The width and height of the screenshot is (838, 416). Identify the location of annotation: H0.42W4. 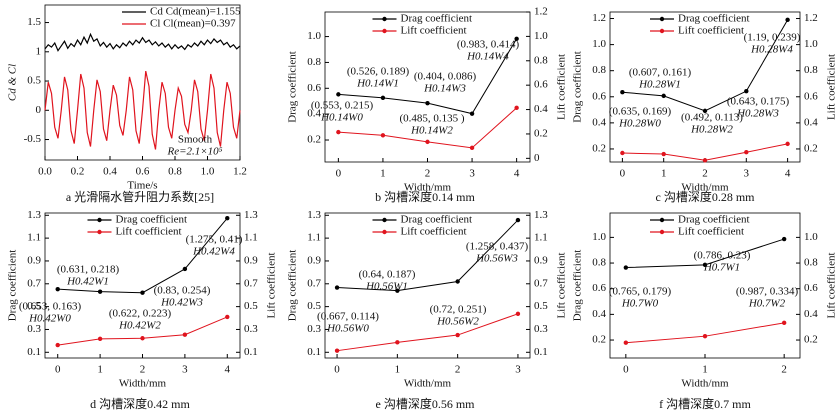
(213, 252).